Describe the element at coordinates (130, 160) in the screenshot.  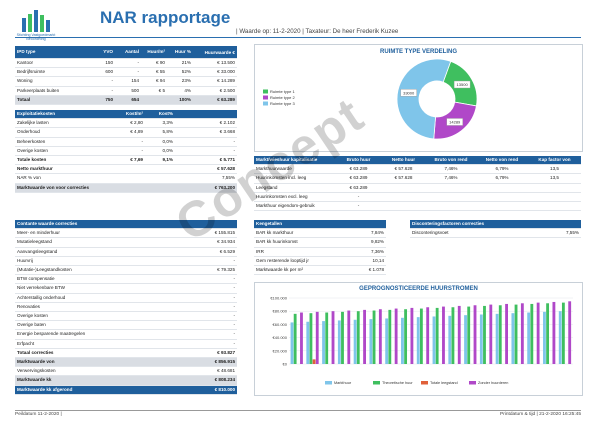
I see `expl-total-row-cell: € 7,69` at that location.